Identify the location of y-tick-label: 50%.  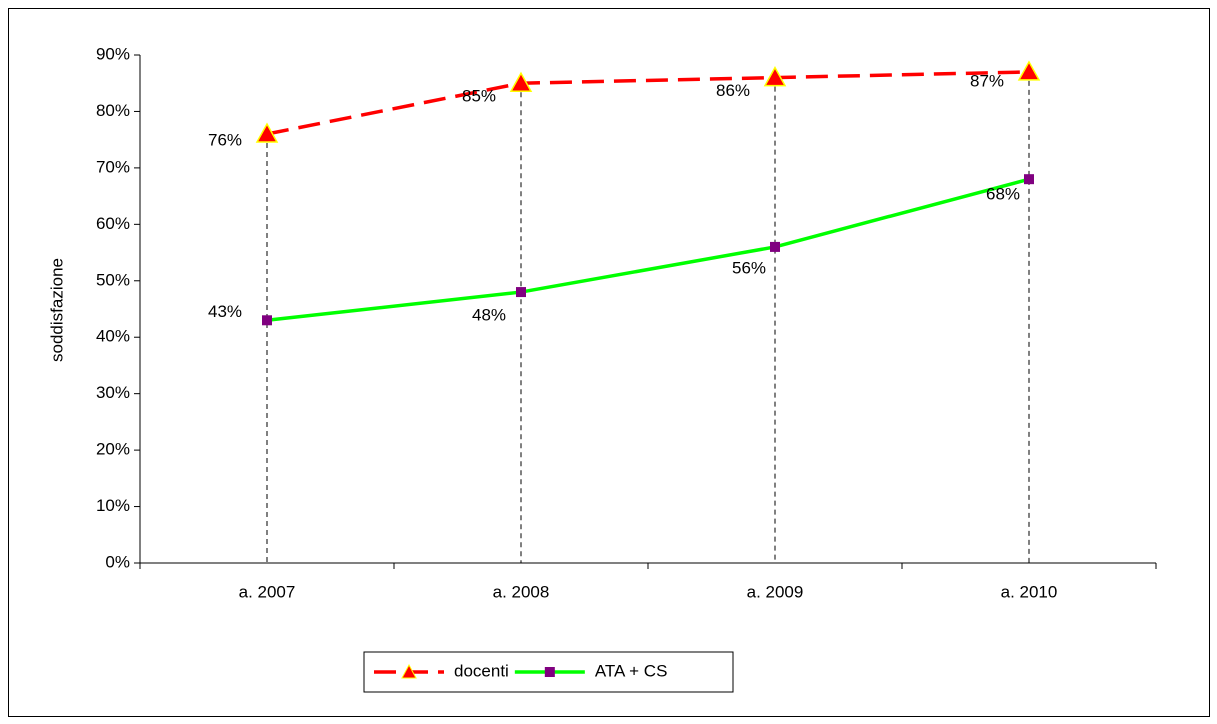
(113, 279).